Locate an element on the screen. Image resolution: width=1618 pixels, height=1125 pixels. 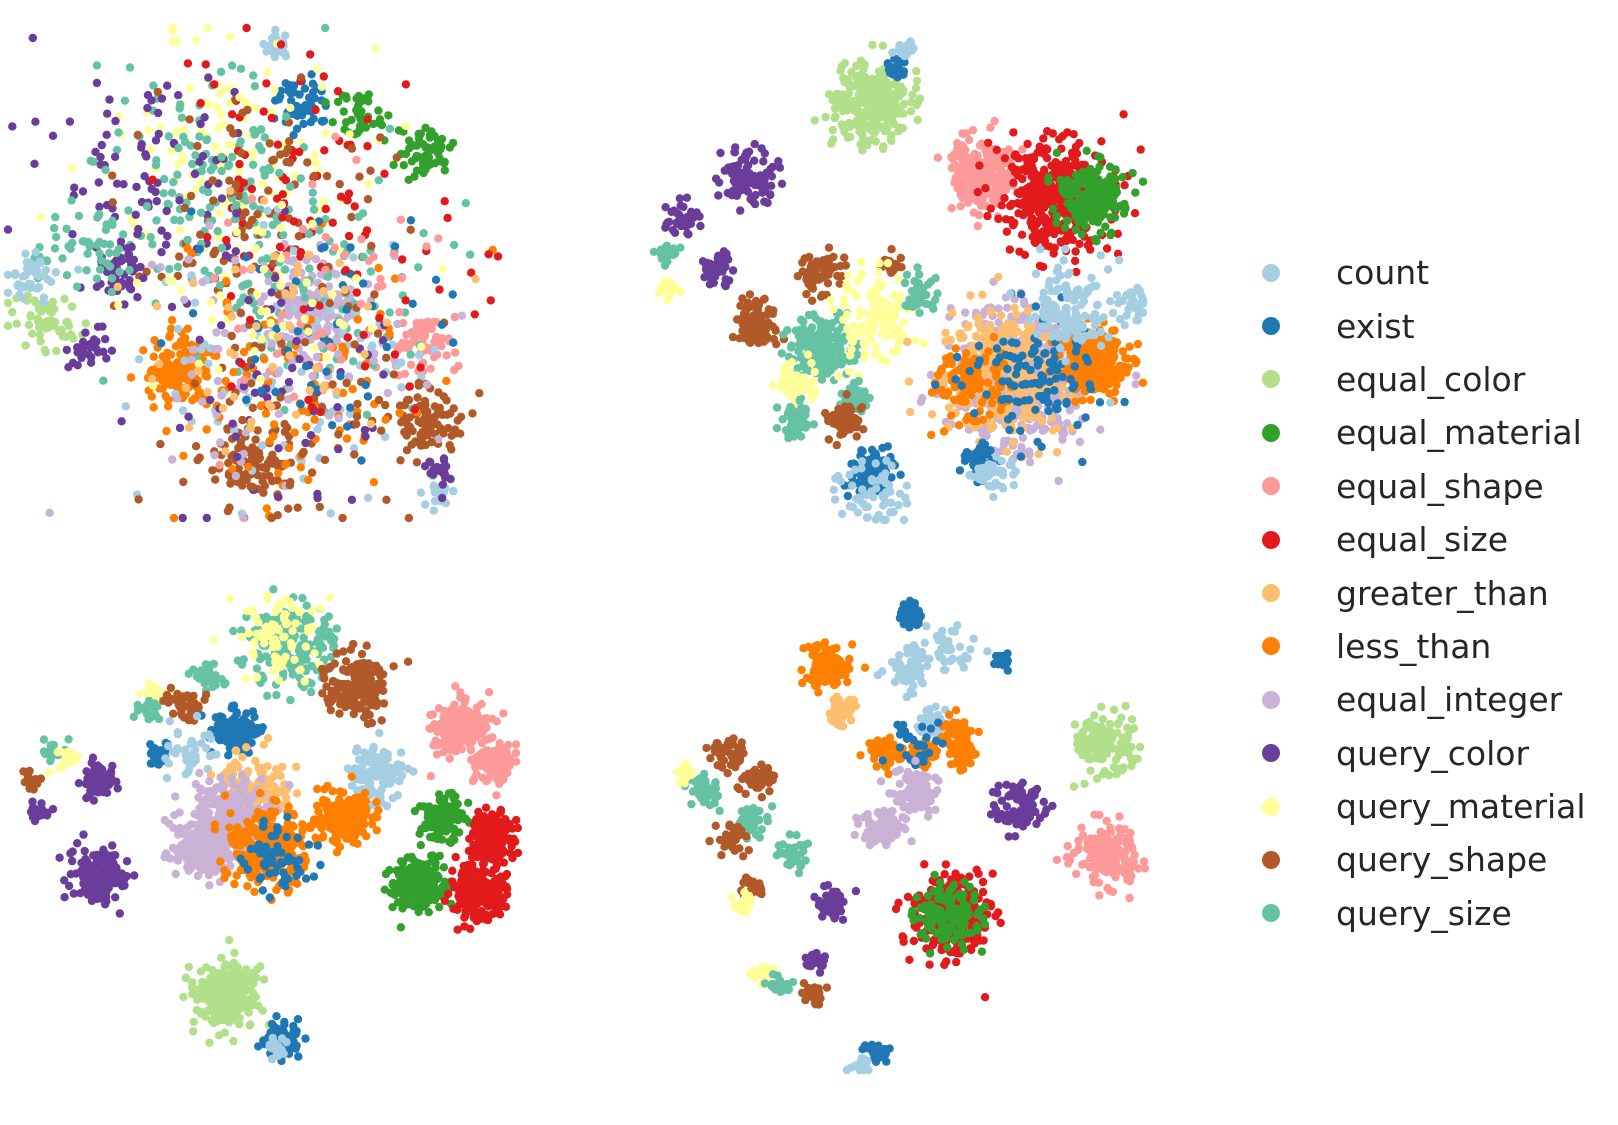
cluster-query-shape is located at coordinates (821, 274).